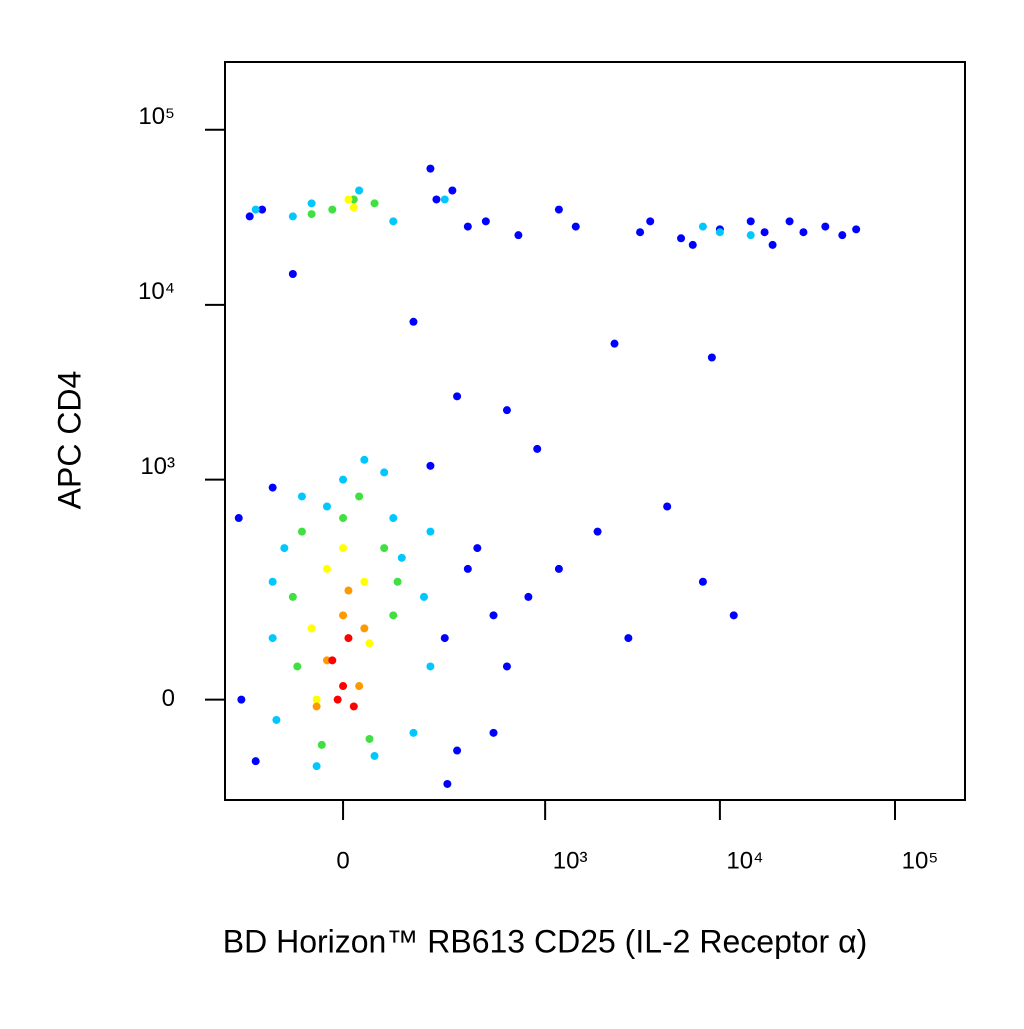 The image size is (1024, 1029). What do you see at coordinates (156, 291) in the screenshot?
I see `y-tick-label: 10⁴` at bounding box center [156, 291].